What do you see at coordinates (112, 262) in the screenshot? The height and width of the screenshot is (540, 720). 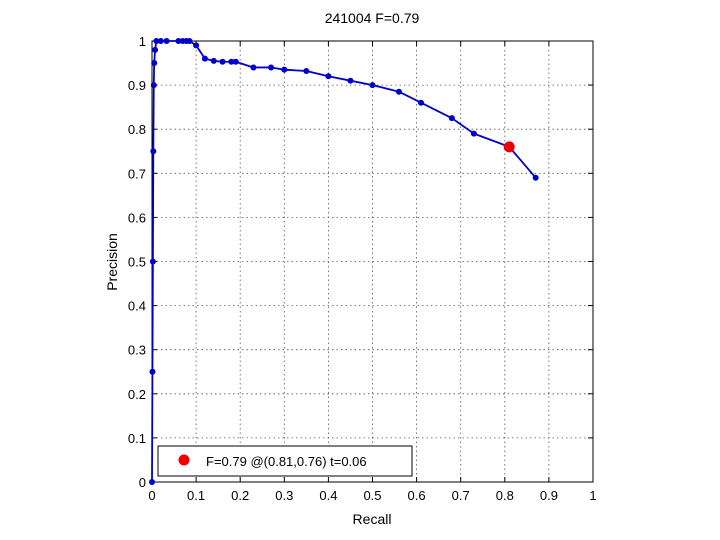 I see `y-axis-label: Precision` at bounding box center [112, 262].